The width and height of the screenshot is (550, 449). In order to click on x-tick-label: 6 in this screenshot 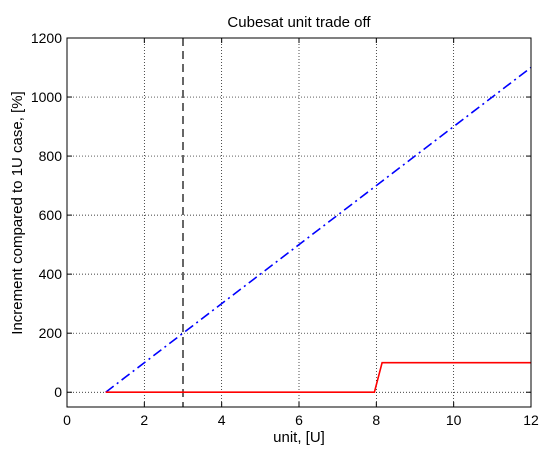, I will do `click(299, 420)`.